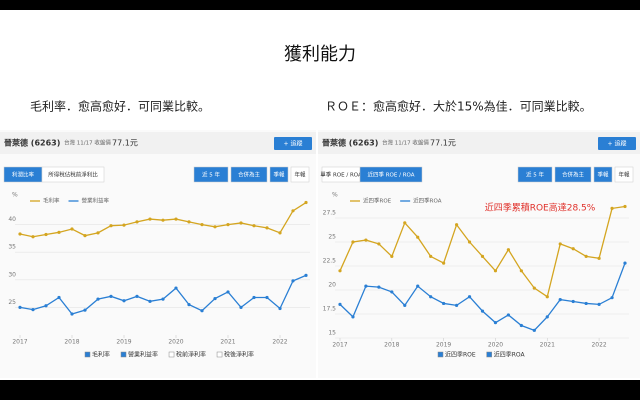 The image size is (640, 400). I want to click on stock-name: 晉萊德 (6263), so click(32, 143).